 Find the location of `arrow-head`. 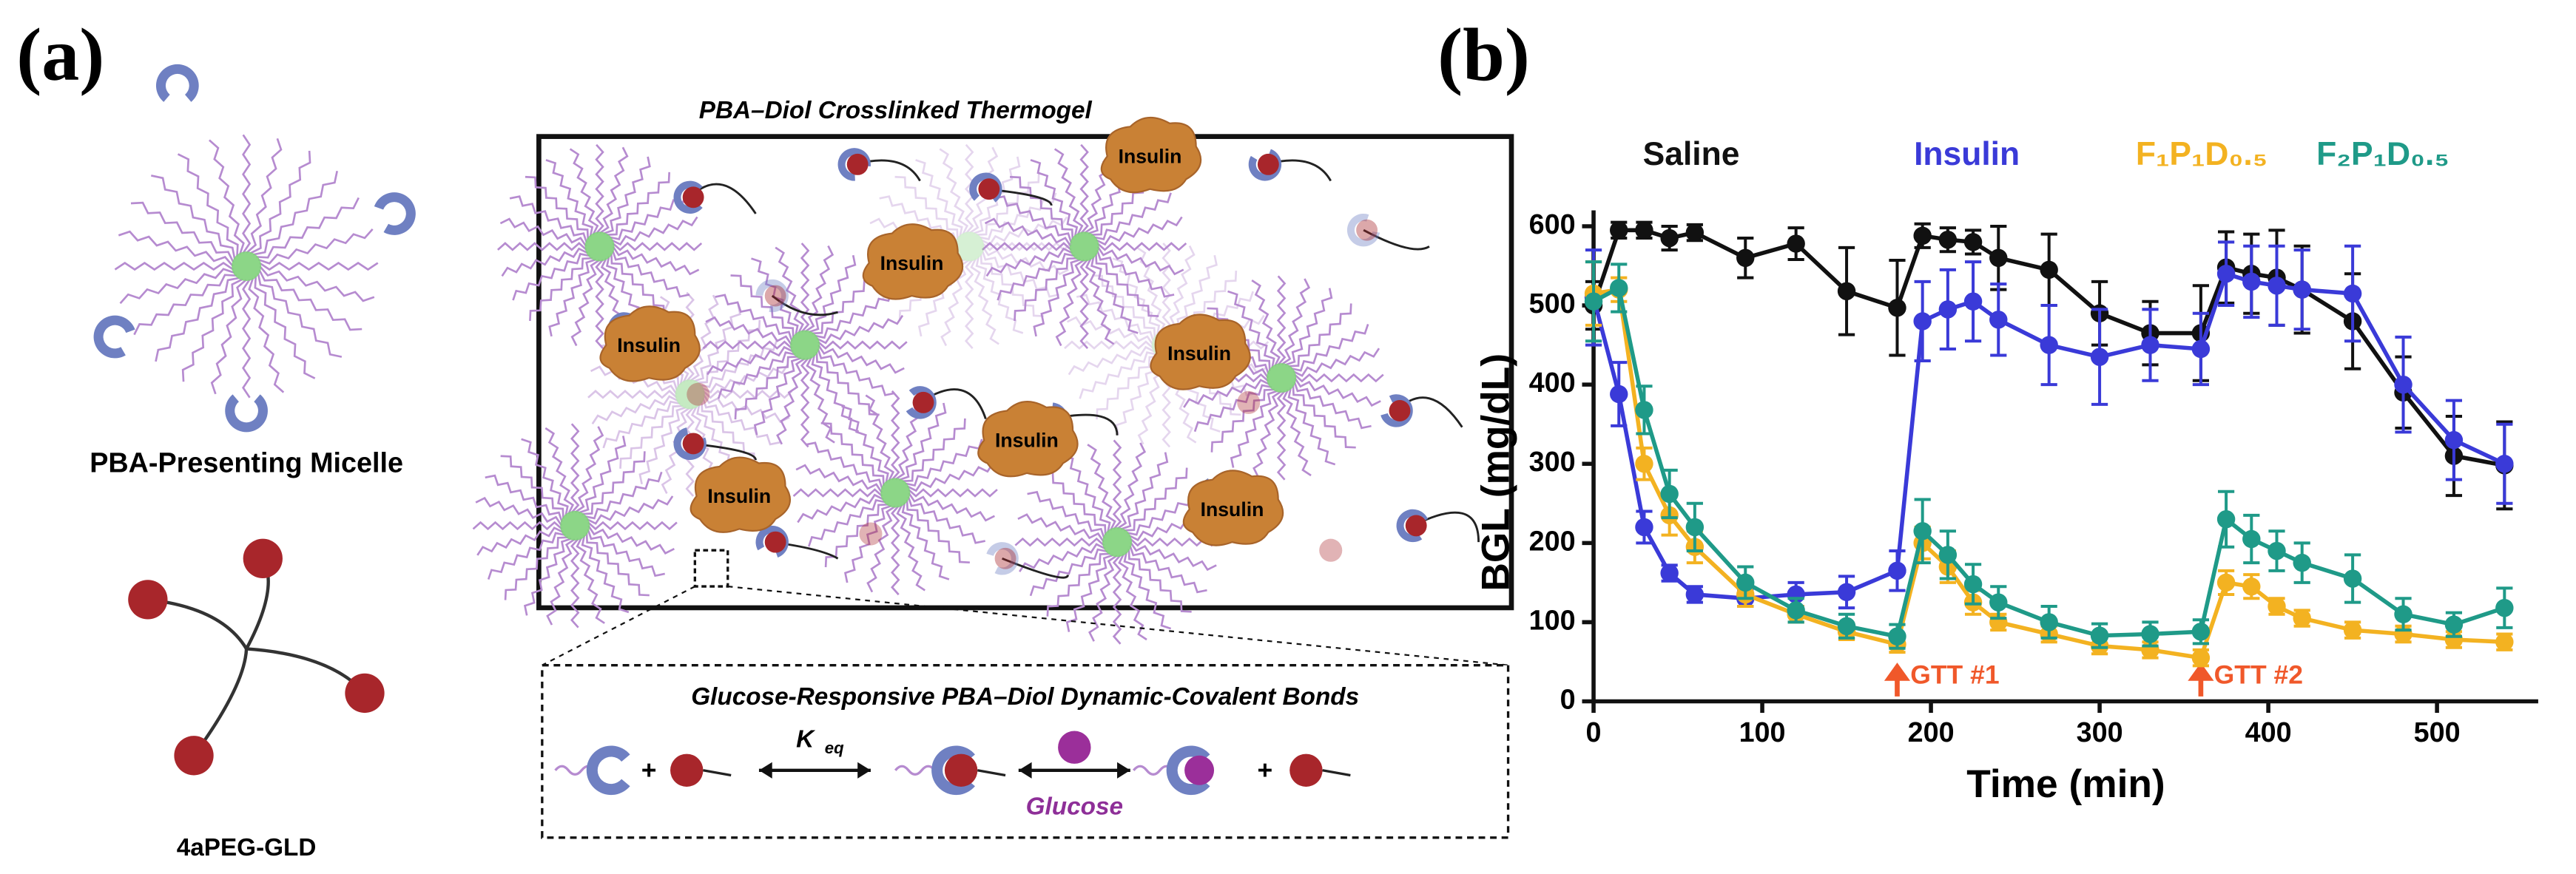

arrow-head is located at coordinates (1074, 771).